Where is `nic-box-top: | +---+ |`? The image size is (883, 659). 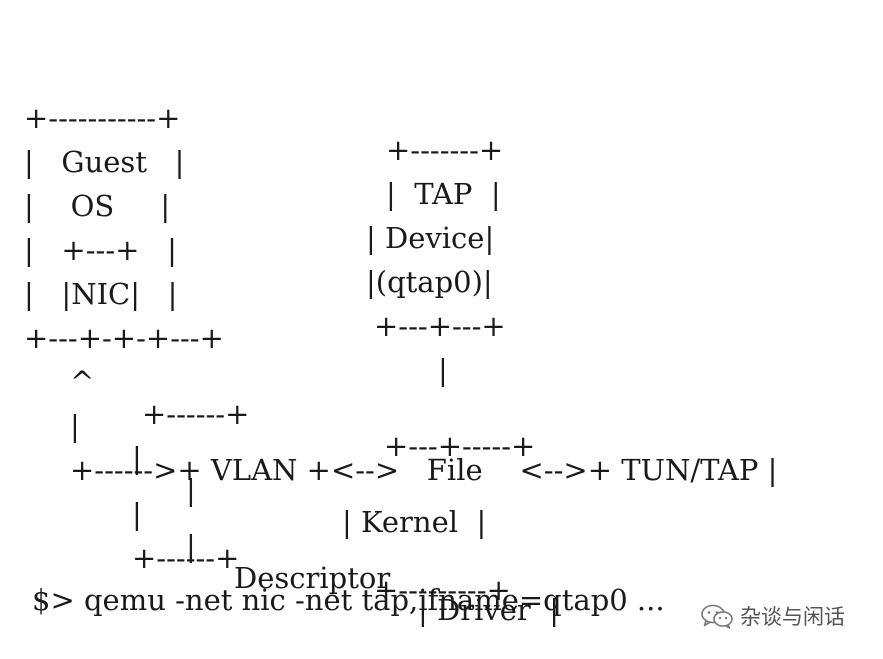
nic-box-top: | +---+ | is located at coordinates (100, 250).